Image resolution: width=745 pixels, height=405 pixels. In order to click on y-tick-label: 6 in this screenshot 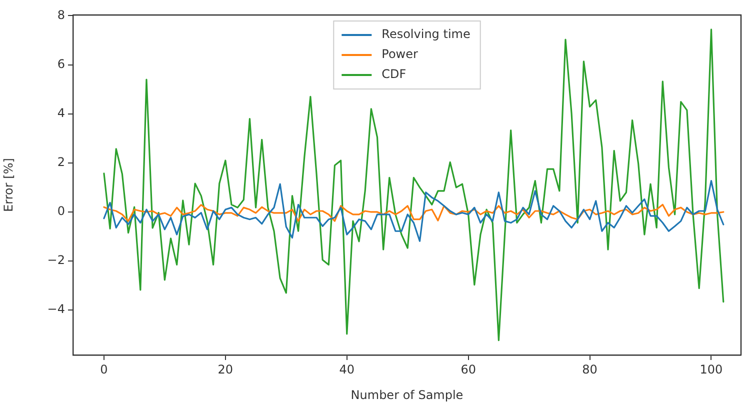, I will do `click(61, 63)`.